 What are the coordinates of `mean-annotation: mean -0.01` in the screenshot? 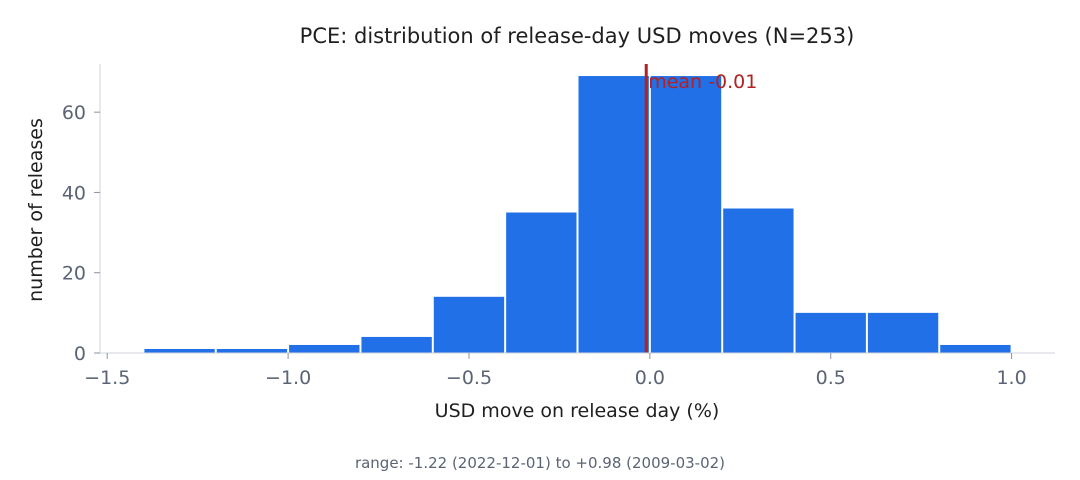 It's located at (702, 82).